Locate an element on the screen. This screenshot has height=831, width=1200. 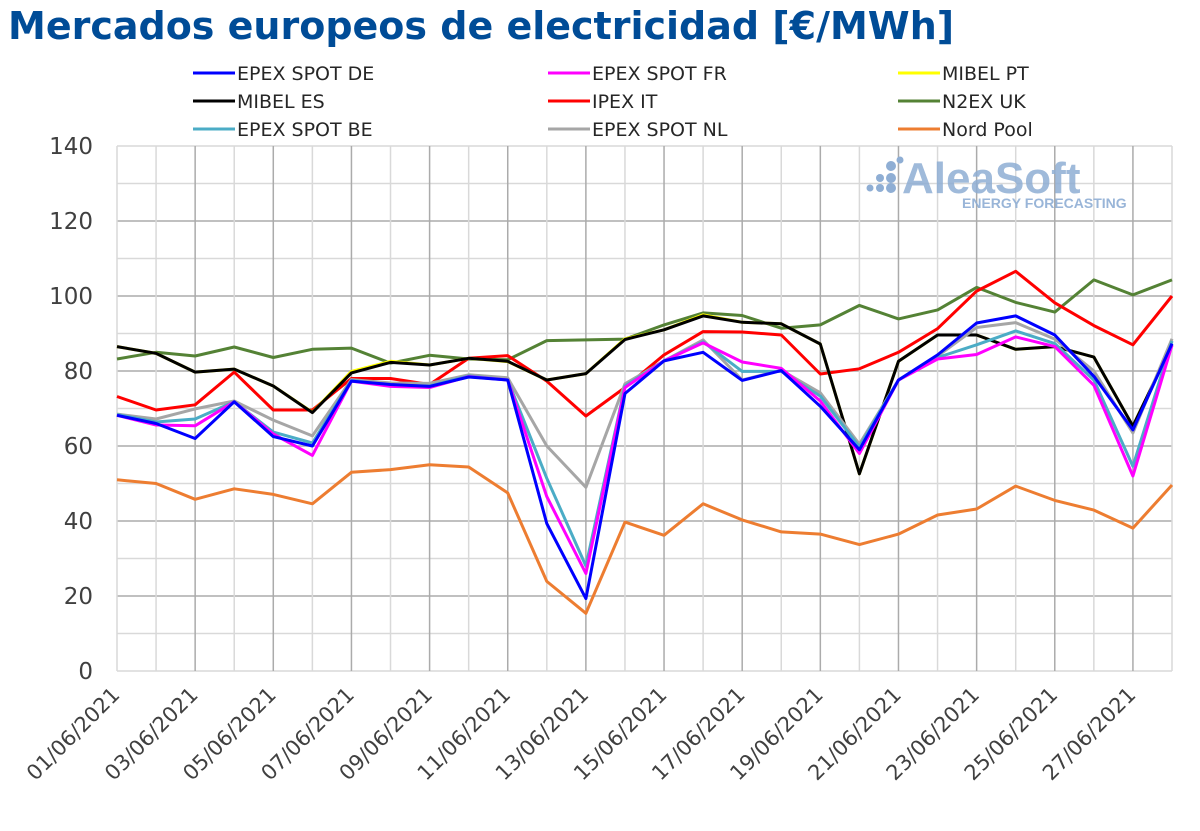
series-line-n2ex-uk is located at coordinates (644, 321).